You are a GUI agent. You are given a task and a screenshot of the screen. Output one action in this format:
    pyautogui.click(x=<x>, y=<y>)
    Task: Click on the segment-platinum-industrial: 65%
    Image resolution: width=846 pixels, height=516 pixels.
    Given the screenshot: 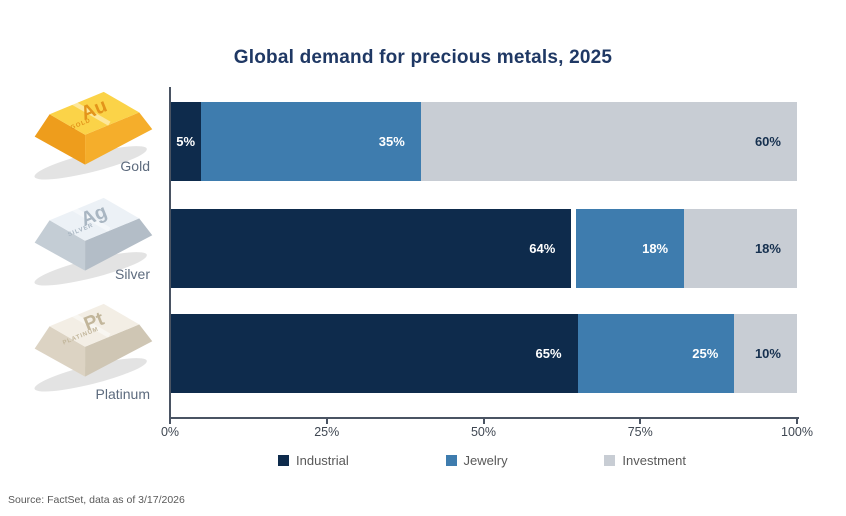 What is the action you would take?
    pyautogui.click(x=374, y=353)
    